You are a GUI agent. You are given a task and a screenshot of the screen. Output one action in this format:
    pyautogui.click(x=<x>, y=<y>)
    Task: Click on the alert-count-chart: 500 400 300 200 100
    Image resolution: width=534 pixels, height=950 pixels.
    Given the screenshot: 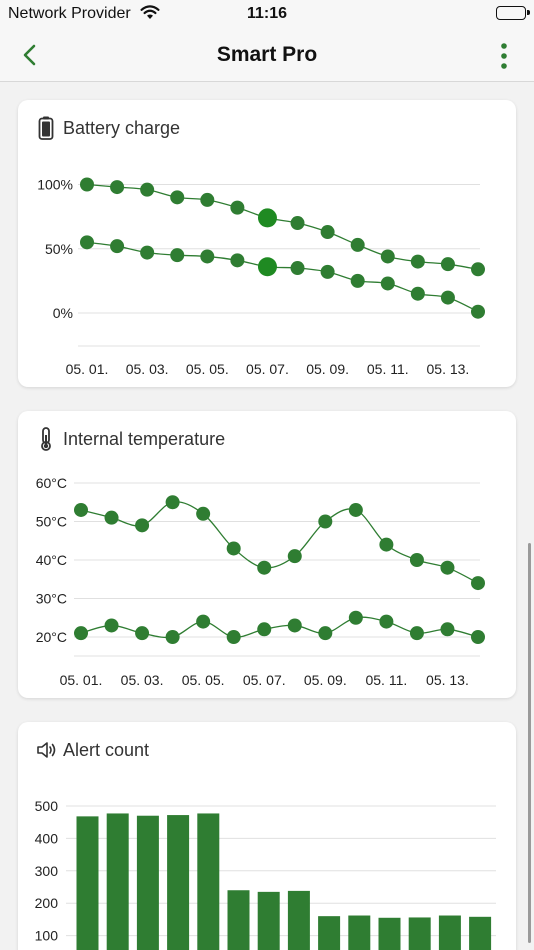 What is the action you would take?
    pyautogui.click(x=265, y=874)
    